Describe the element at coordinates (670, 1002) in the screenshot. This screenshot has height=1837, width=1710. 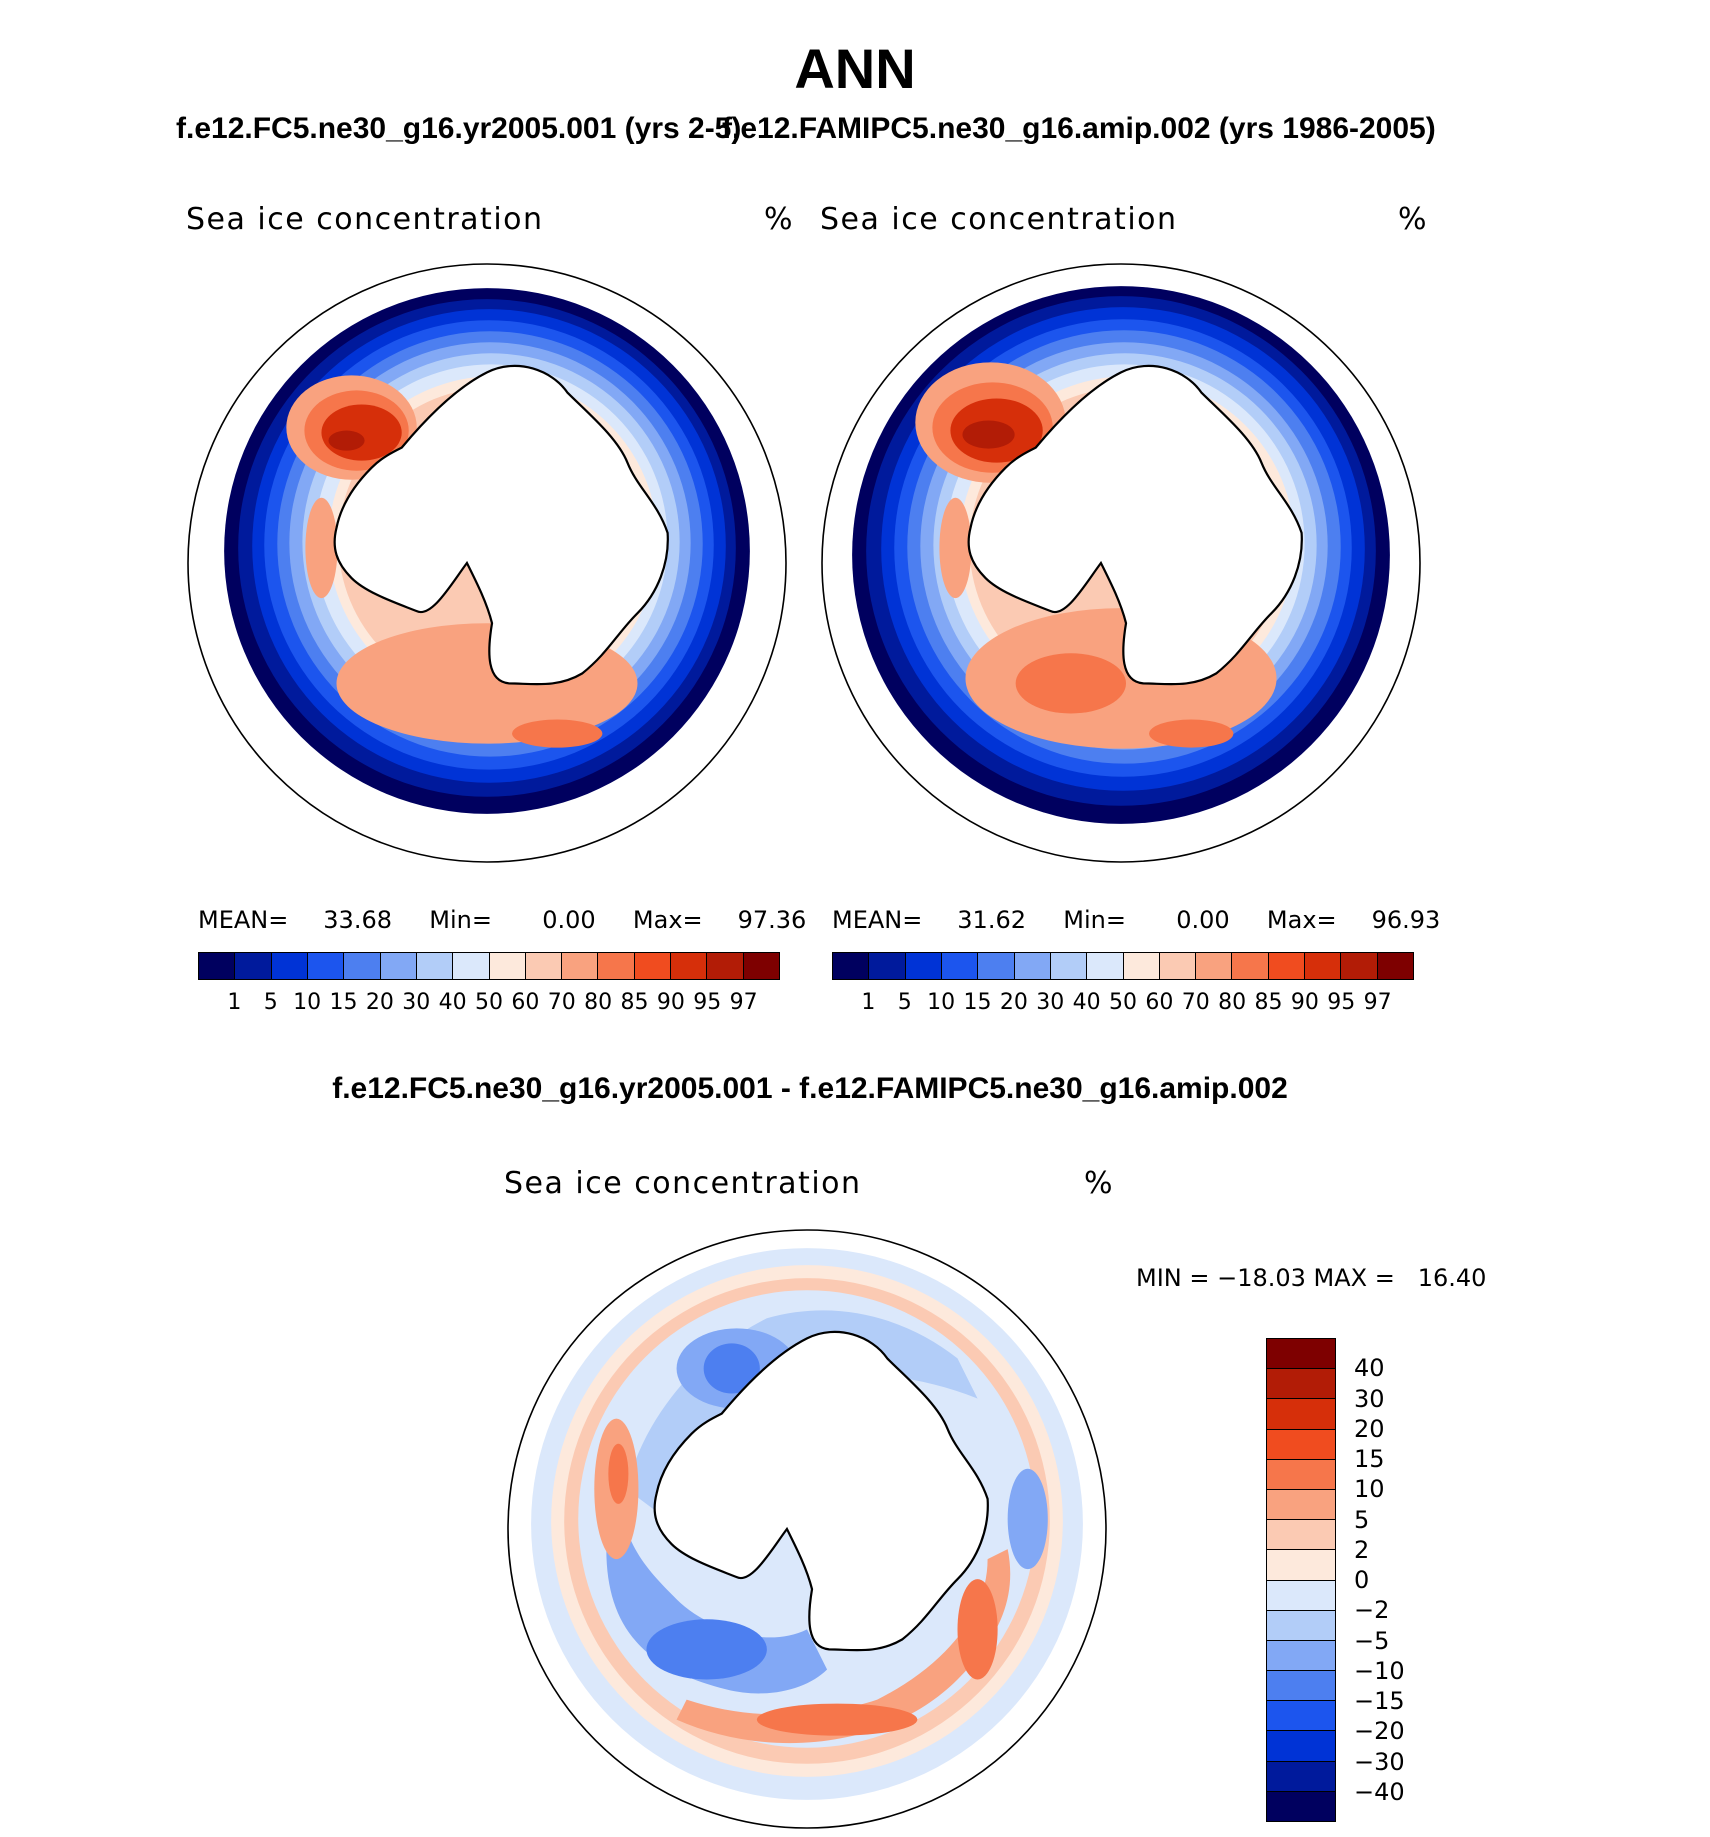
I see `colorbar-left-tick-label: 90` at that location.